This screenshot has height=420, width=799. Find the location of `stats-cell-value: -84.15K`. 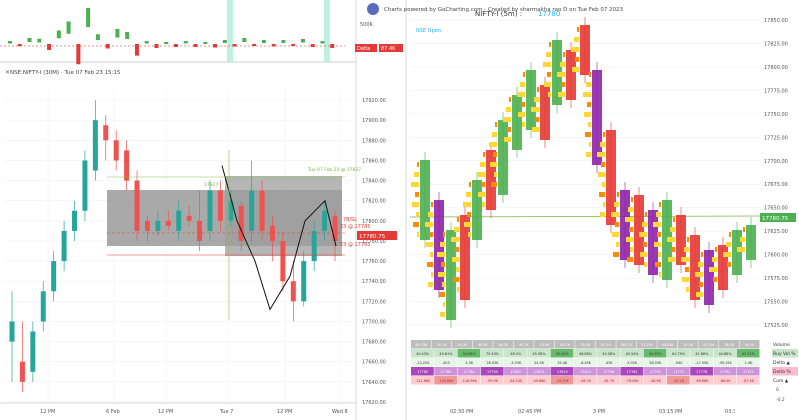

stats-cell-value: -84.15K is located at coordinates (516, 381).